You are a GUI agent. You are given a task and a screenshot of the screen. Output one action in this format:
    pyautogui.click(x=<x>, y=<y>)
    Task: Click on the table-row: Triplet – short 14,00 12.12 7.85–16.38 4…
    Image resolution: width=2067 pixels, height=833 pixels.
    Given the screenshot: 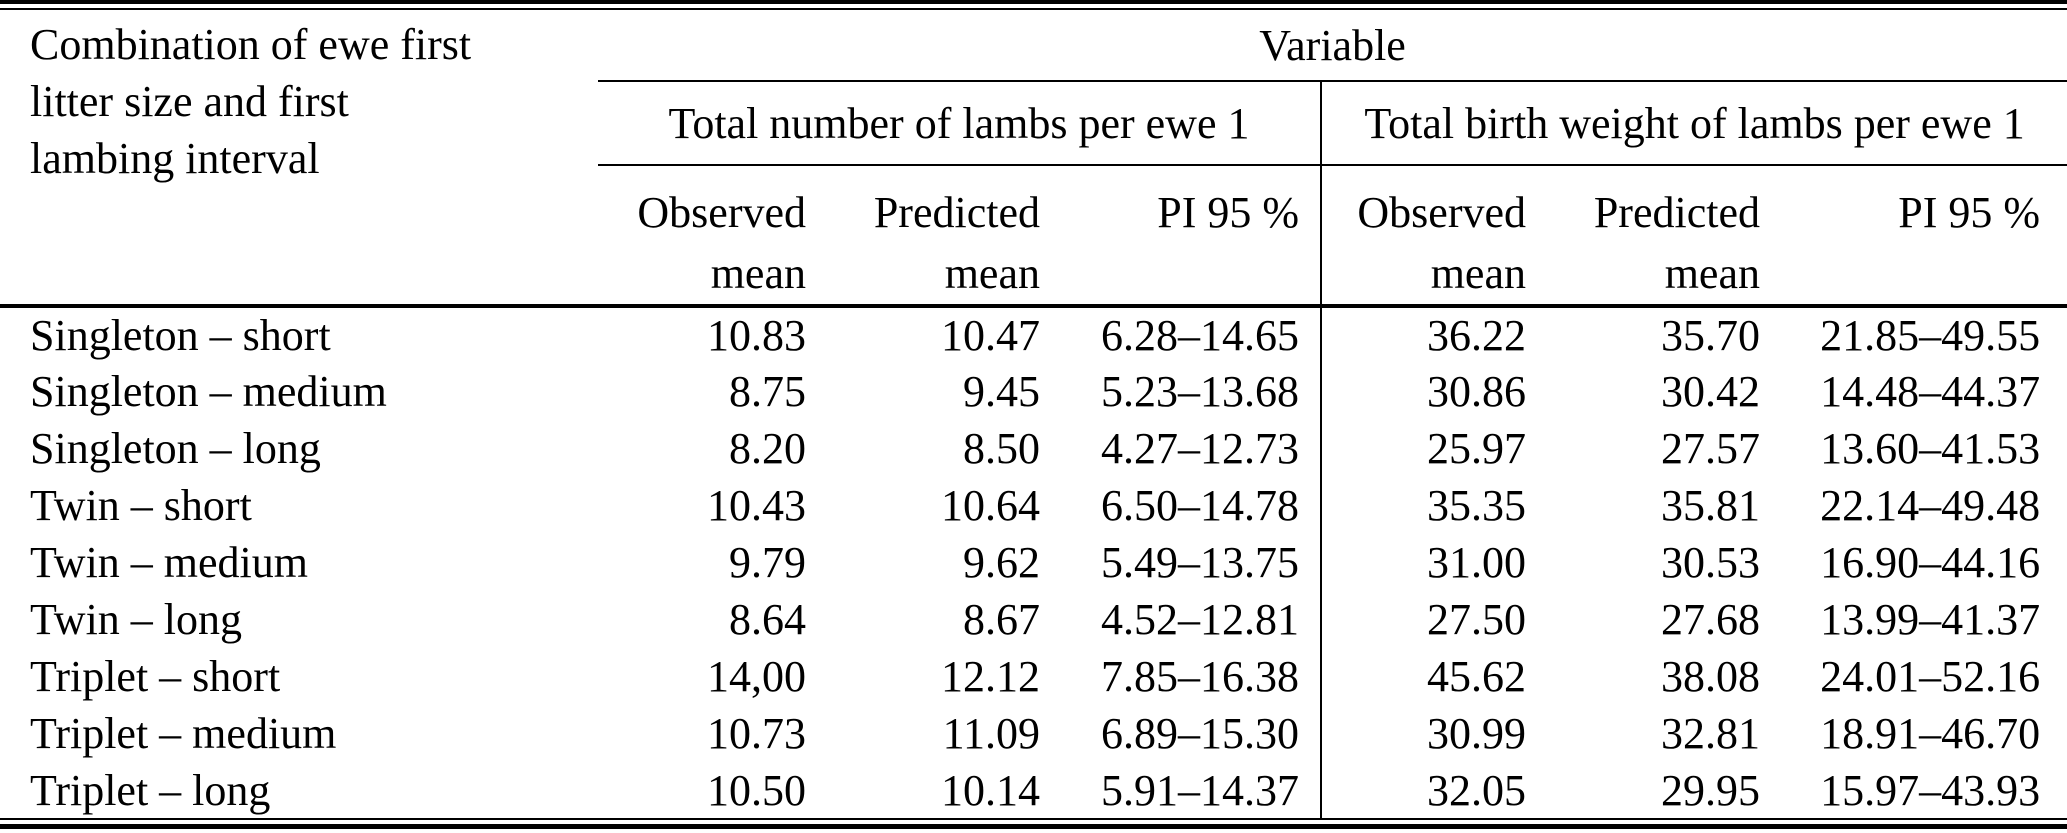 What is the action you would take?
    pyautogui.click(x=1033, y=676)
    